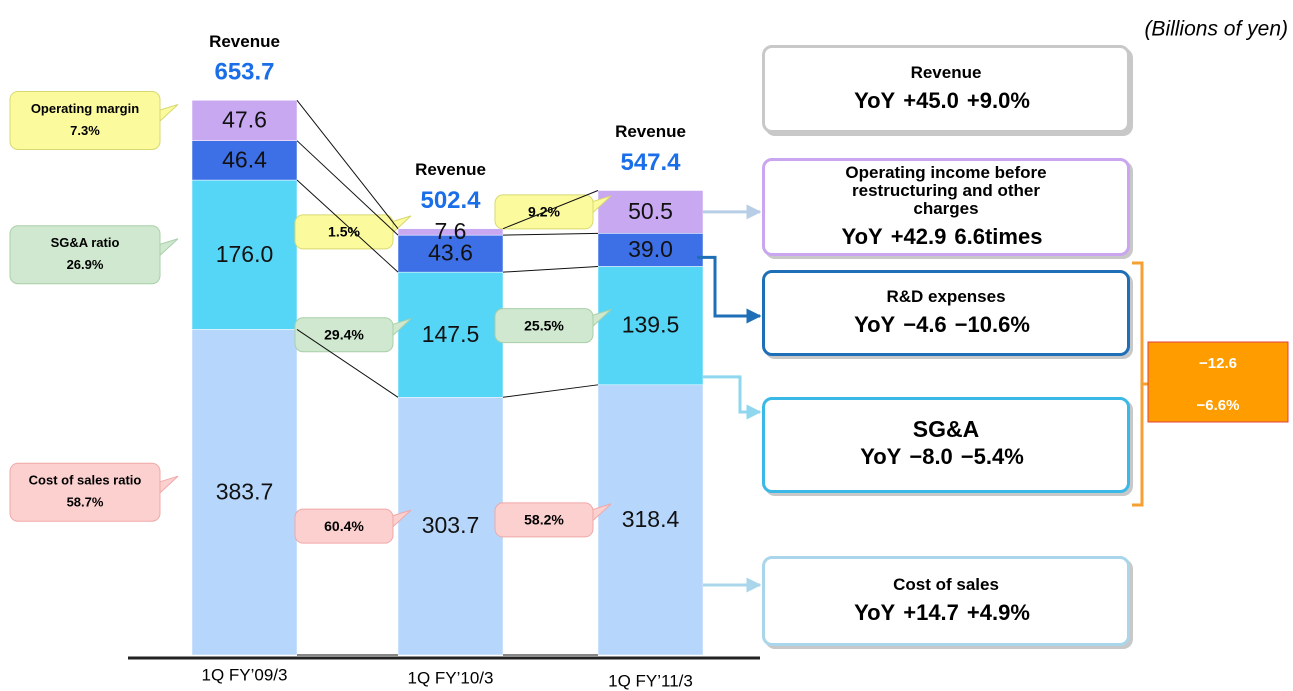 Image resolution: width=1293 pixels, height=691 pixels. I want to click on yoy-pct: −10.6%, so click(992, 324).